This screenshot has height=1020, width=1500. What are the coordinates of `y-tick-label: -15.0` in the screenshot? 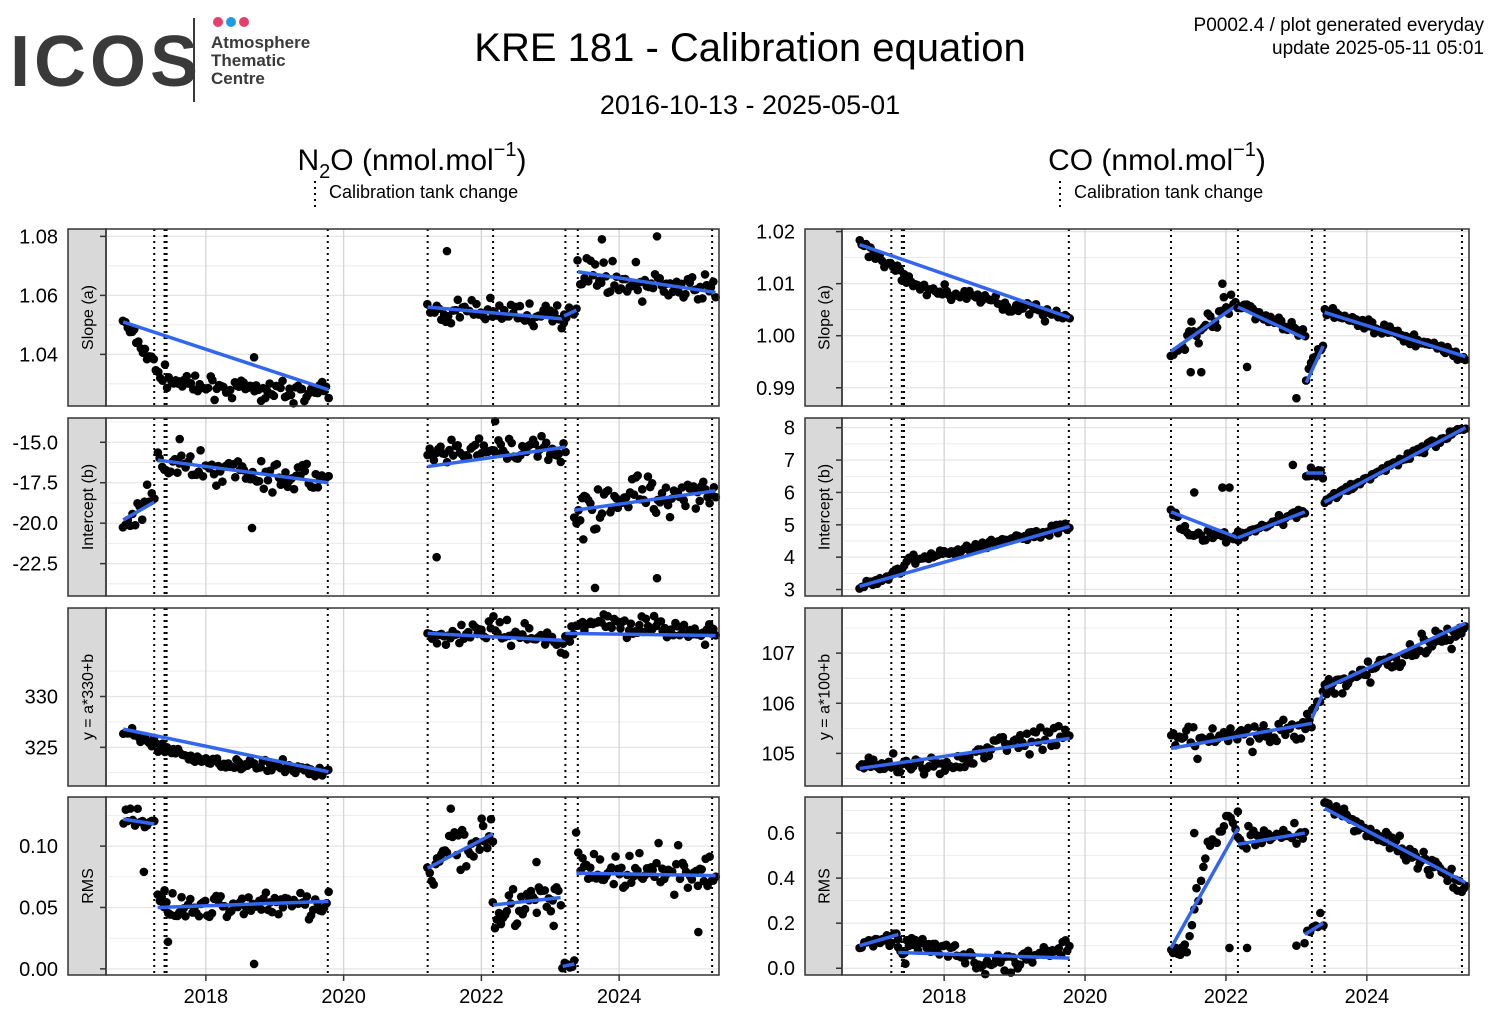 It's located at (35, 443).